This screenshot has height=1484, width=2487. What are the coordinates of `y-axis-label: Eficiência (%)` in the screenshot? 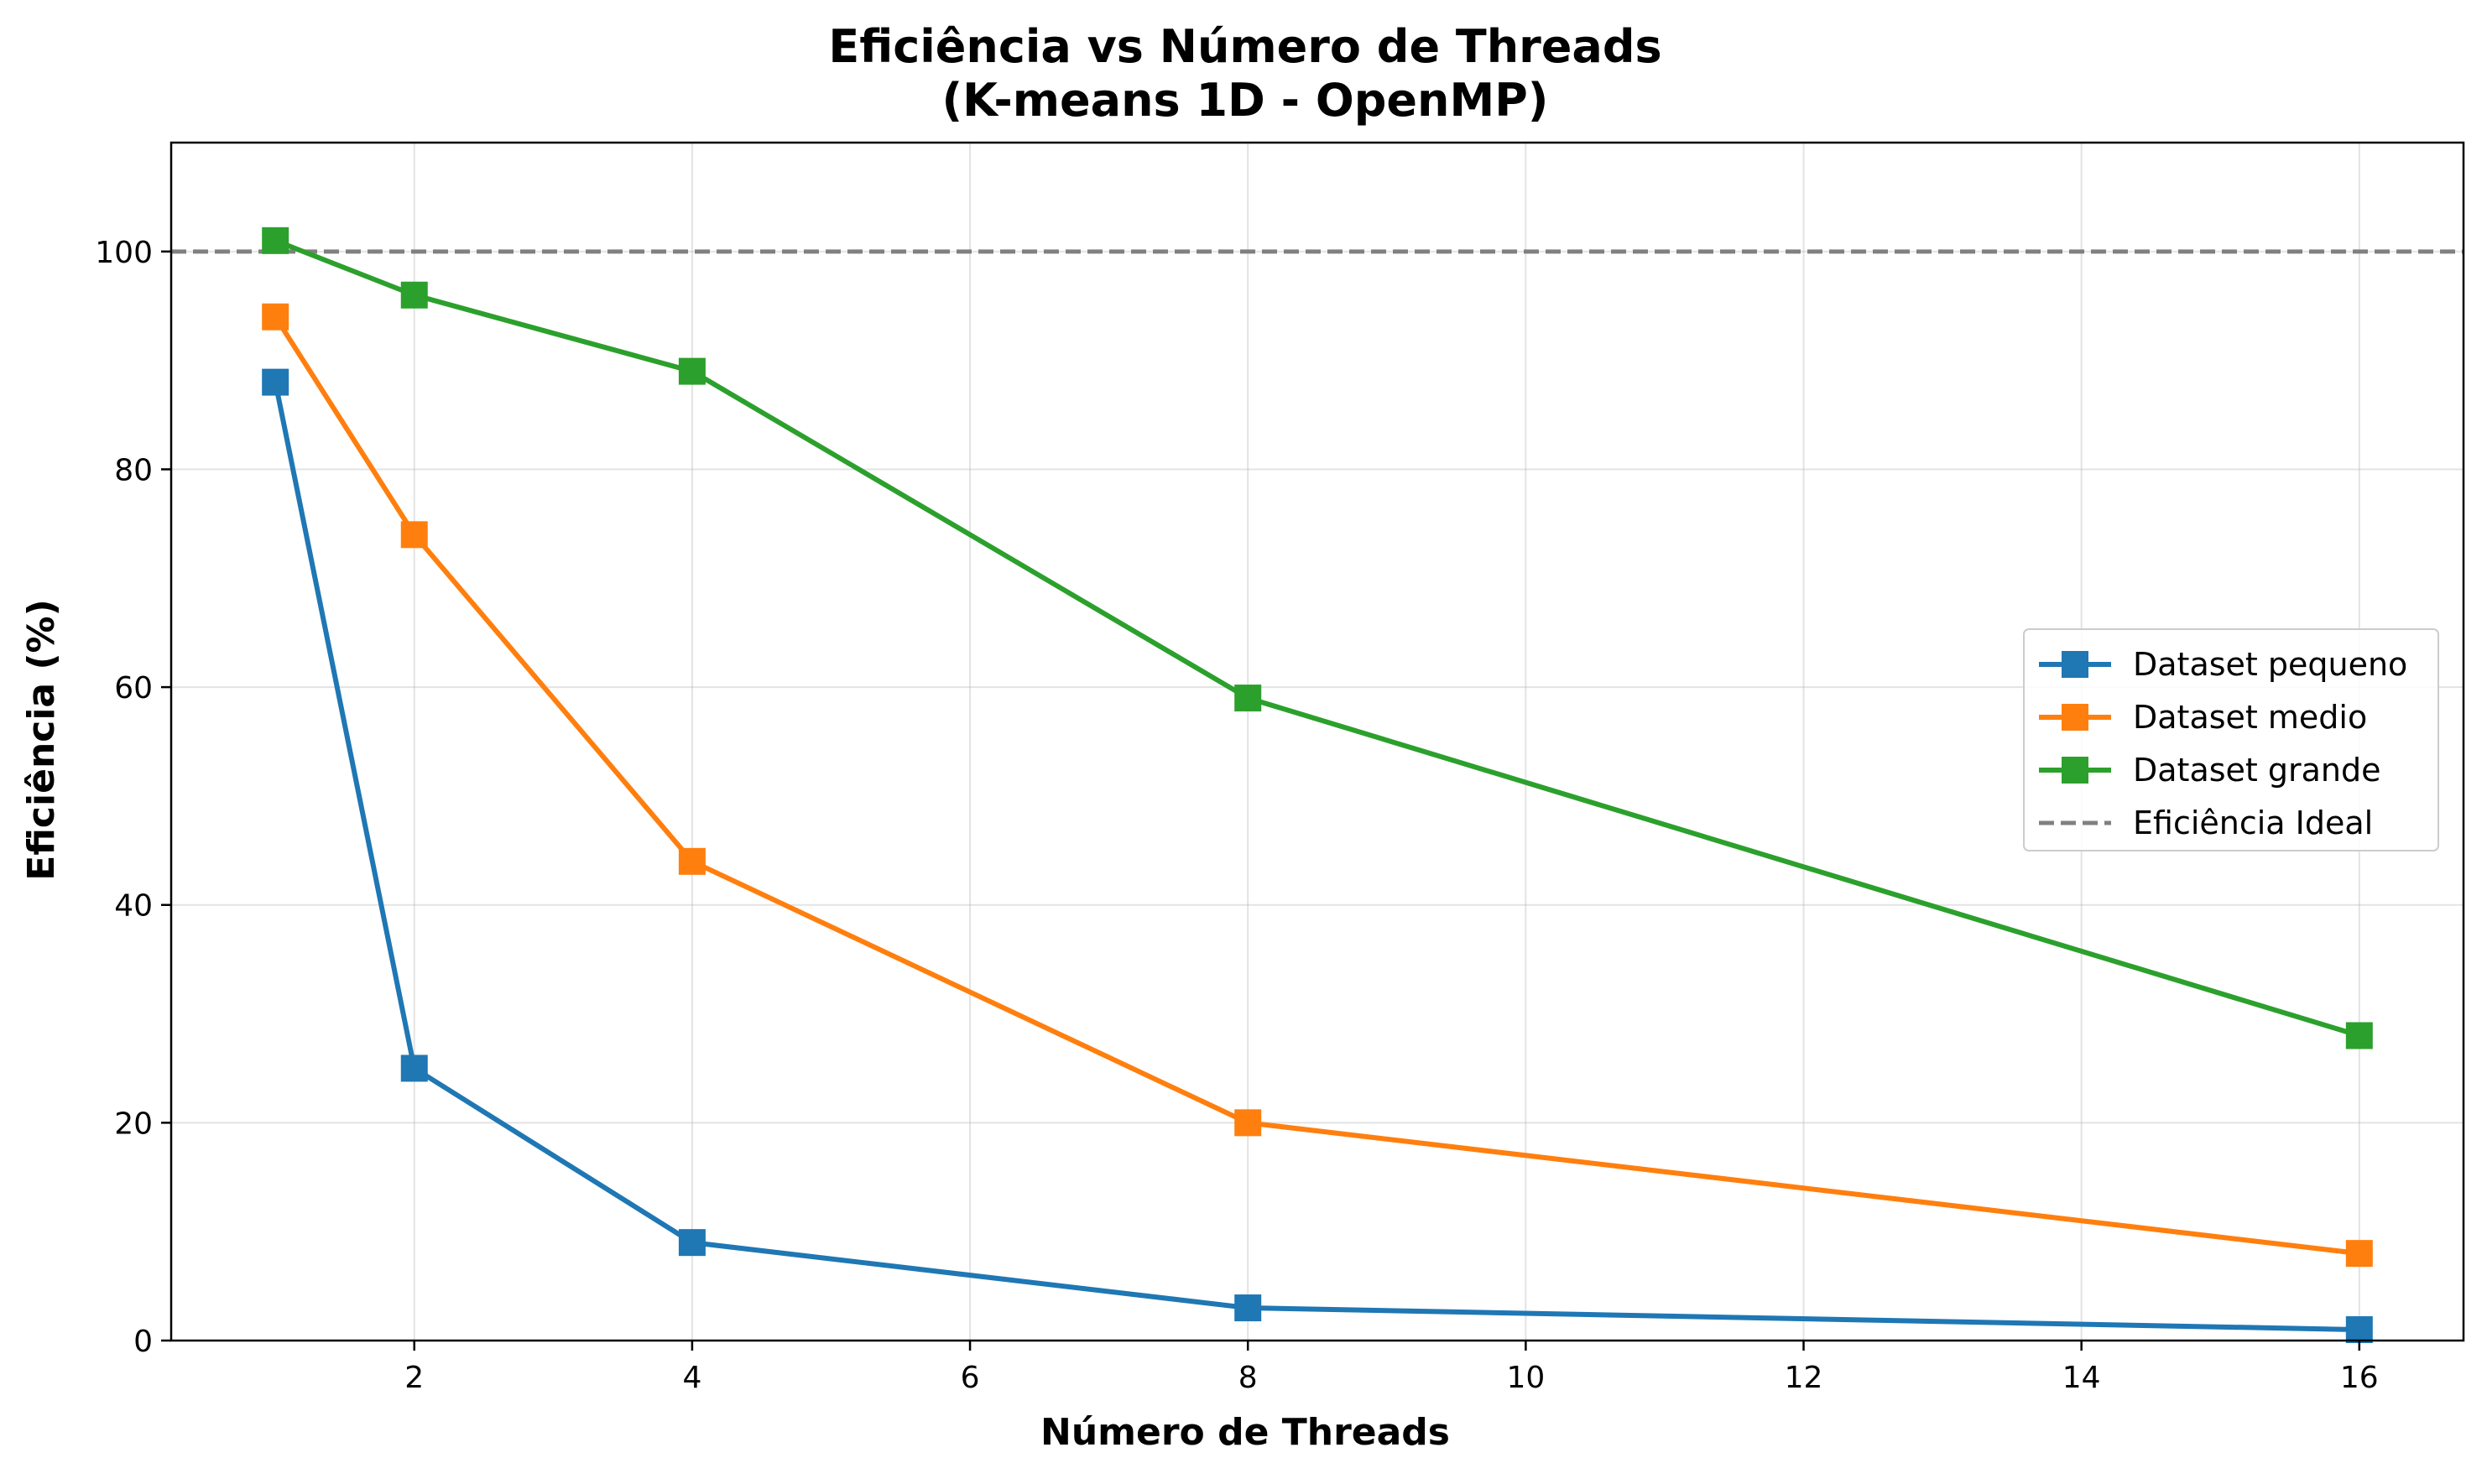 It's located at (41, 739).